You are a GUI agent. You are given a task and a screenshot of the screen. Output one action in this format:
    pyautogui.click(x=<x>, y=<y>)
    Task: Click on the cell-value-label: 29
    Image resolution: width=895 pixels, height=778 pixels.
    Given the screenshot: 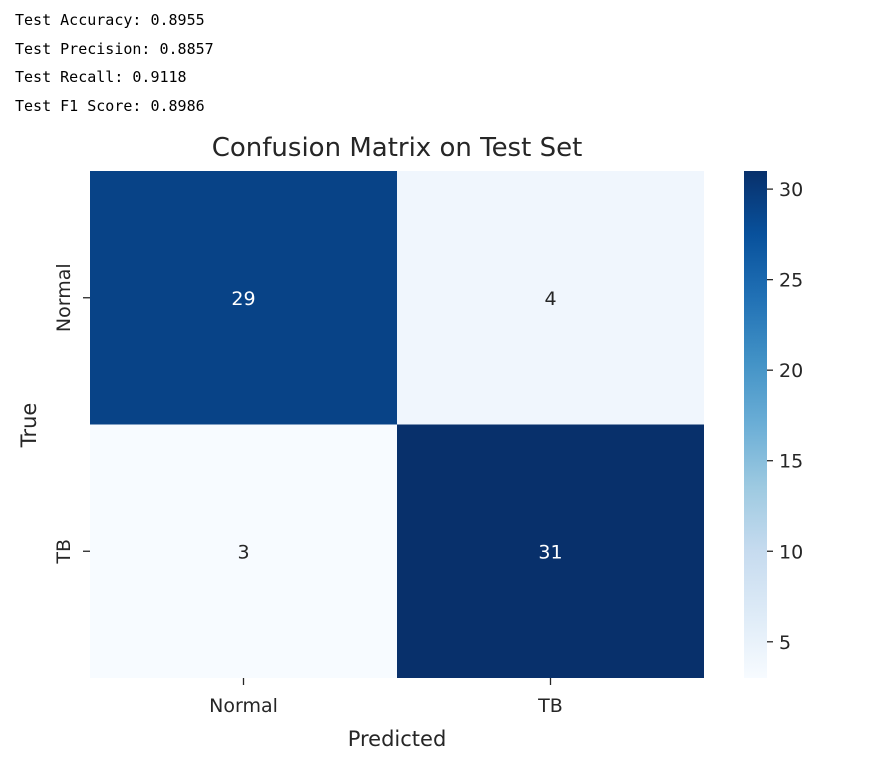 What is the action you would take?
    pyautogui.click(x=243, y=299)
    